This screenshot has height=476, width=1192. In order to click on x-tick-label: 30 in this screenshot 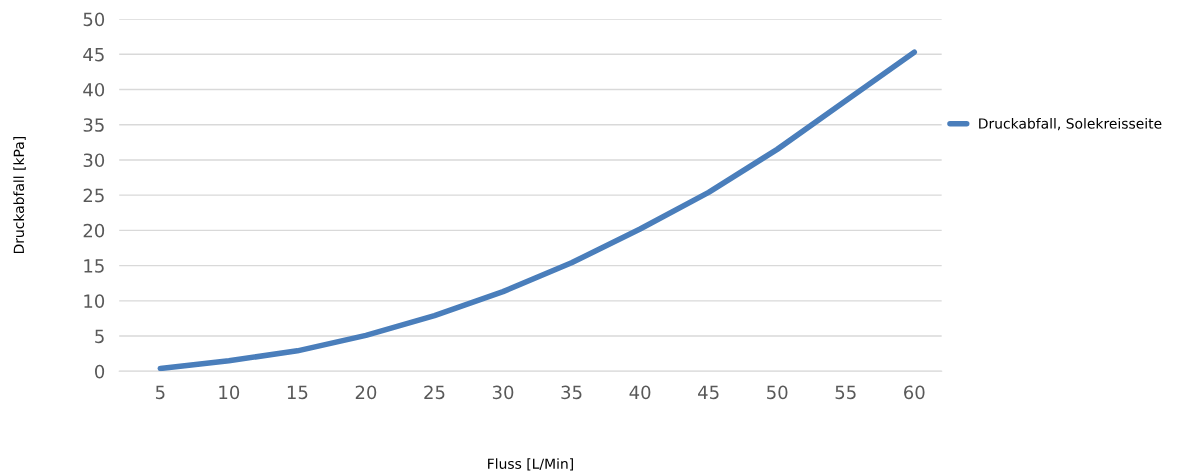, I will do `click(503, 392)`.